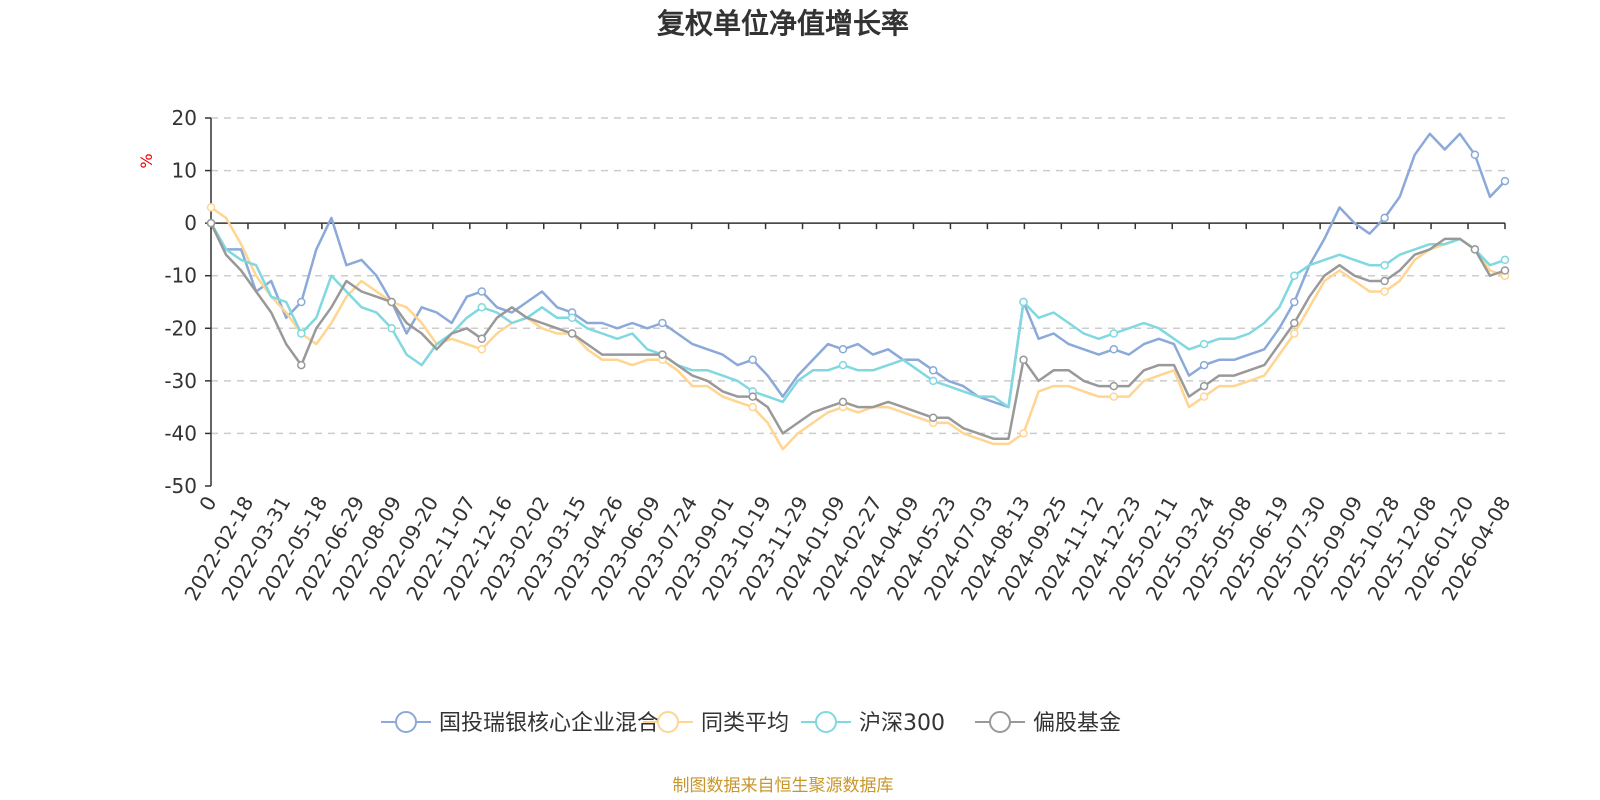 This screenshot has height=800, width=1600. I want to click on legend-item-1: 国投瑞银核心企业混合, so click(520, 723).